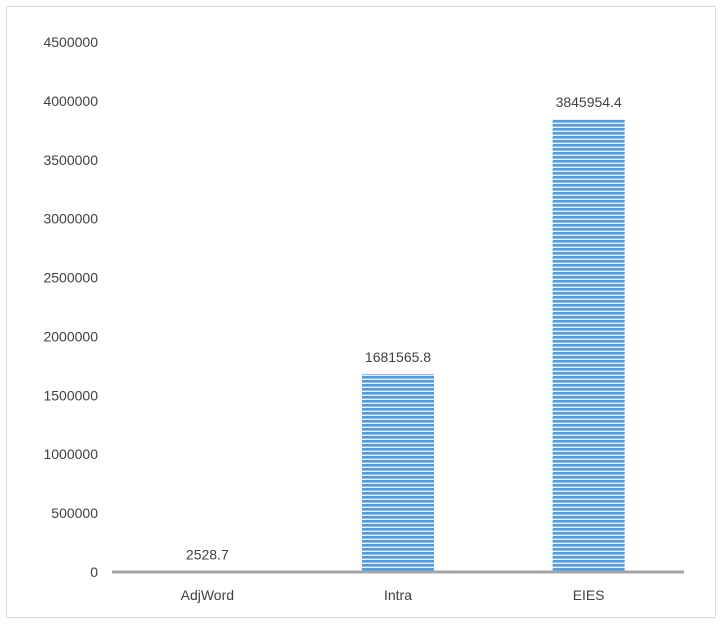 Image resolution: width=724 pixels, height=640 pixels. I want to click on y-tick-label: 2500000, so click(70, 278).